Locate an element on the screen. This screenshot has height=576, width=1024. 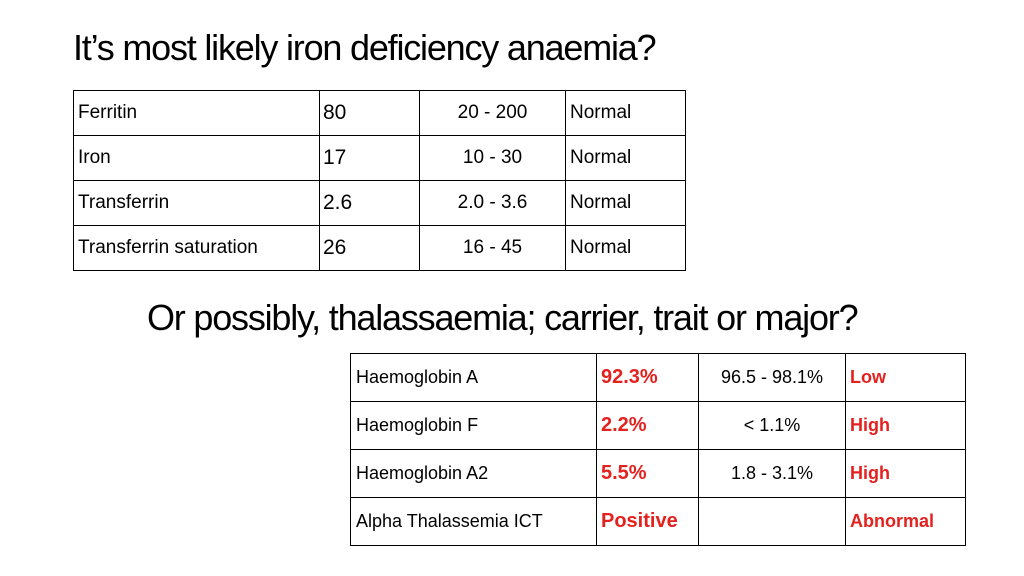
test-name-cell: Transferrin is located at coordinates (196, 203).